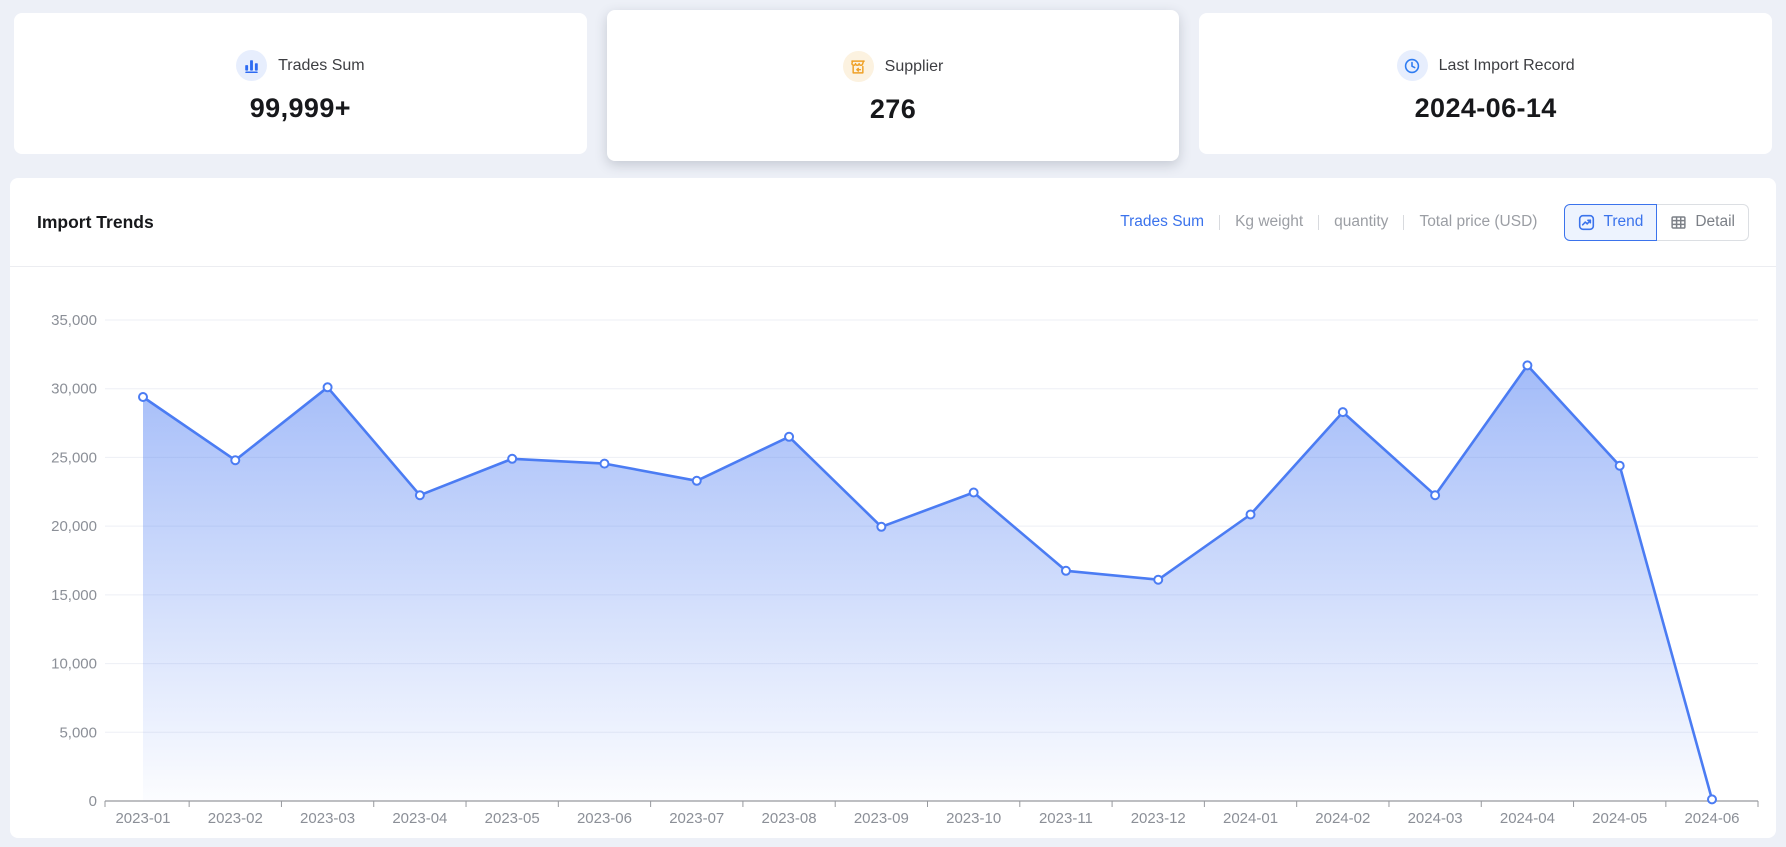 Image resolution: width=1786 pixels, height=847 pixels. What do you see at coordinates (1486, 83) in the screenshot?
I see `stat-card-last-import-record: Last Import Record 2024-06-14` at bounding box center [1486, 83].